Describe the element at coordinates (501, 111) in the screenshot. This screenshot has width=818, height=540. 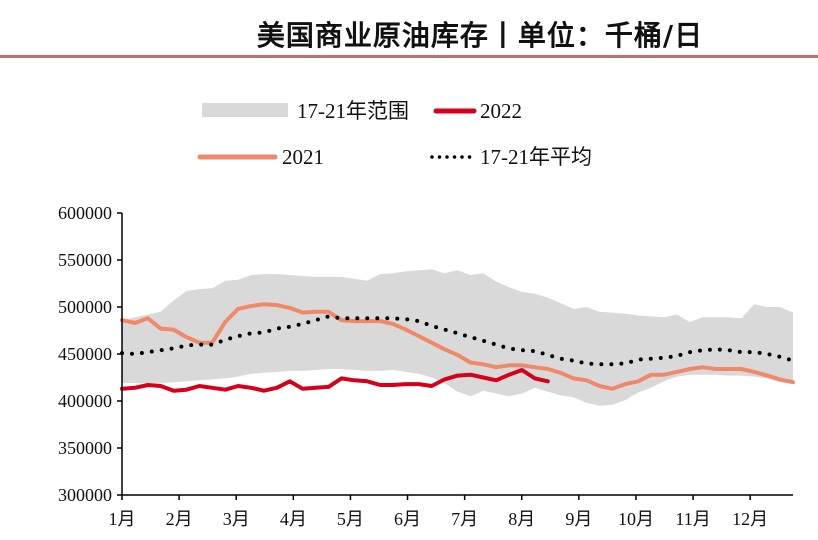
I see `legend-label-2022: 2022` at that location.